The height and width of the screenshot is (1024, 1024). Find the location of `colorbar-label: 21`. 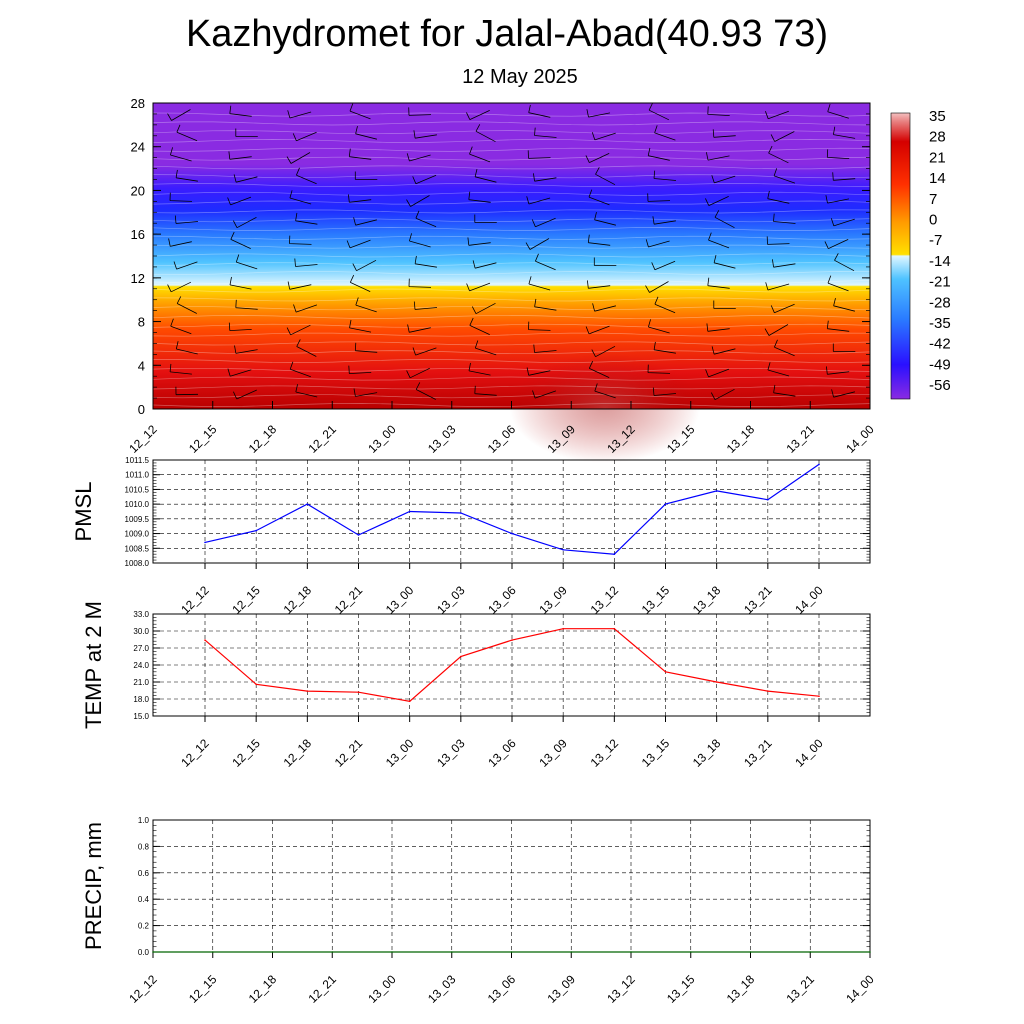

colorbar-label: 21 is located at coordinates (937, 157).